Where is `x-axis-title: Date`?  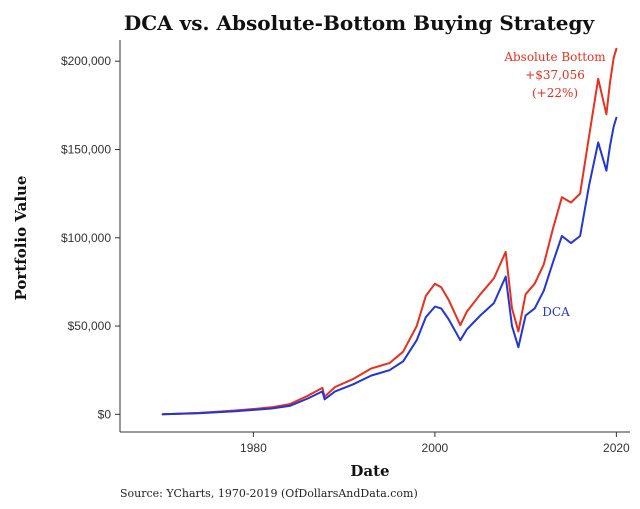 x-axis-title: Date is located at coordinates (369, 471).